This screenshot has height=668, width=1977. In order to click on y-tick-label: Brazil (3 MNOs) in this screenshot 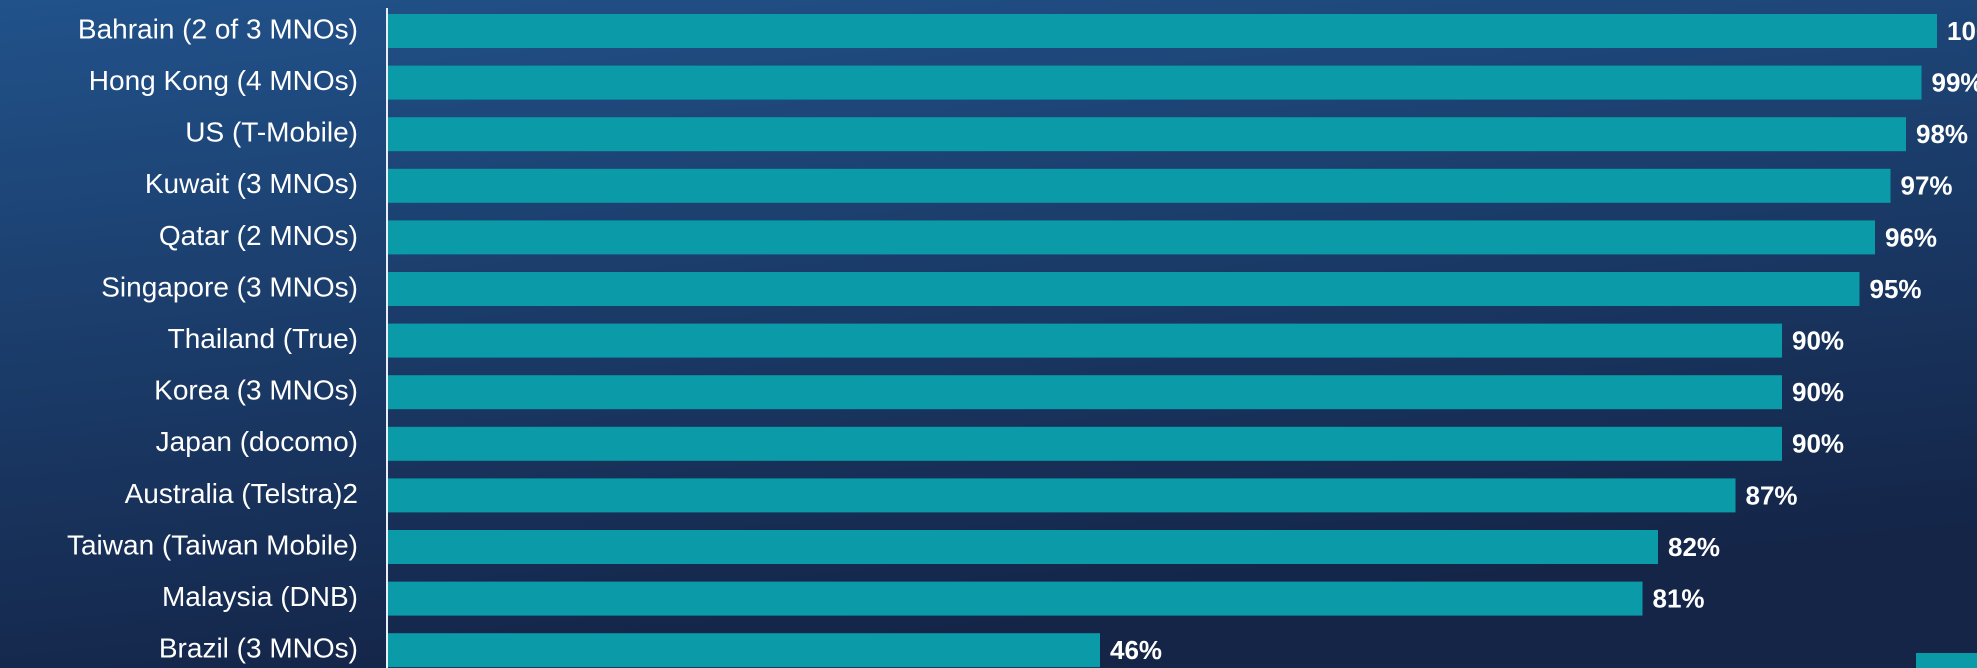, I will do `click(258, 648)`.